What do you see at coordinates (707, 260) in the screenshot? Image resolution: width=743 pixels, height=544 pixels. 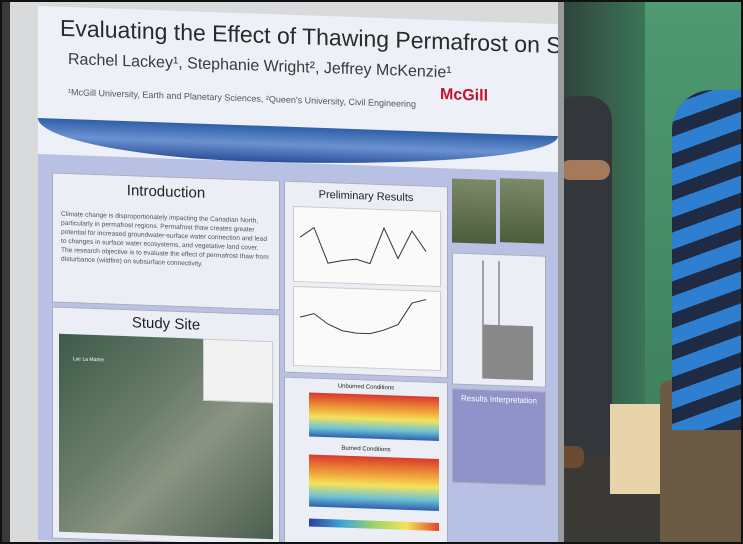 I see `person-foreground-striped-shirt` at bounding box center [707, 260].